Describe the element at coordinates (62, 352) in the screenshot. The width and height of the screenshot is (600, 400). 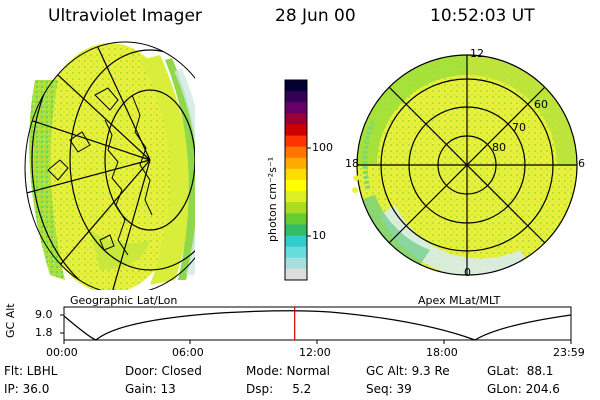
I see `altitude-xtick-0000: 00:00` at that location.